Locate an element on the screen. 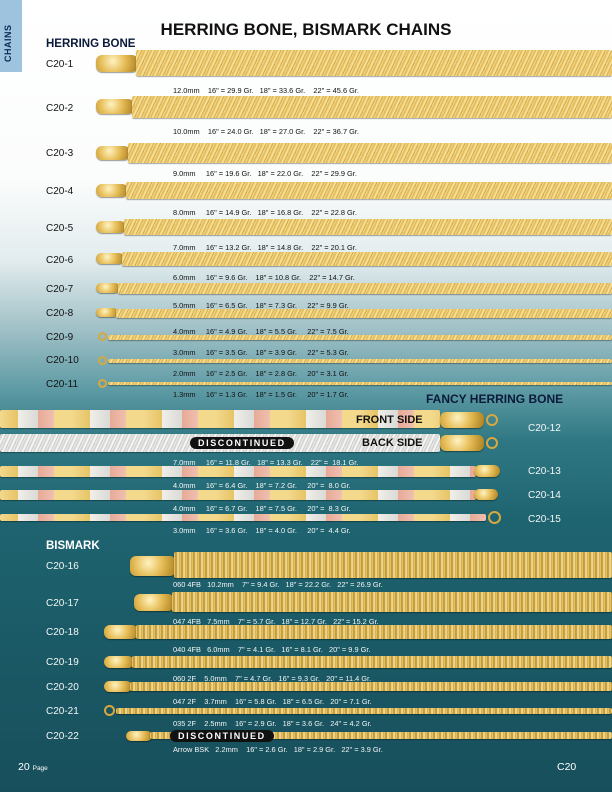 The width and height of the screenshot is (612, 792). page-code: C20 is located at coordinates (567, 767).